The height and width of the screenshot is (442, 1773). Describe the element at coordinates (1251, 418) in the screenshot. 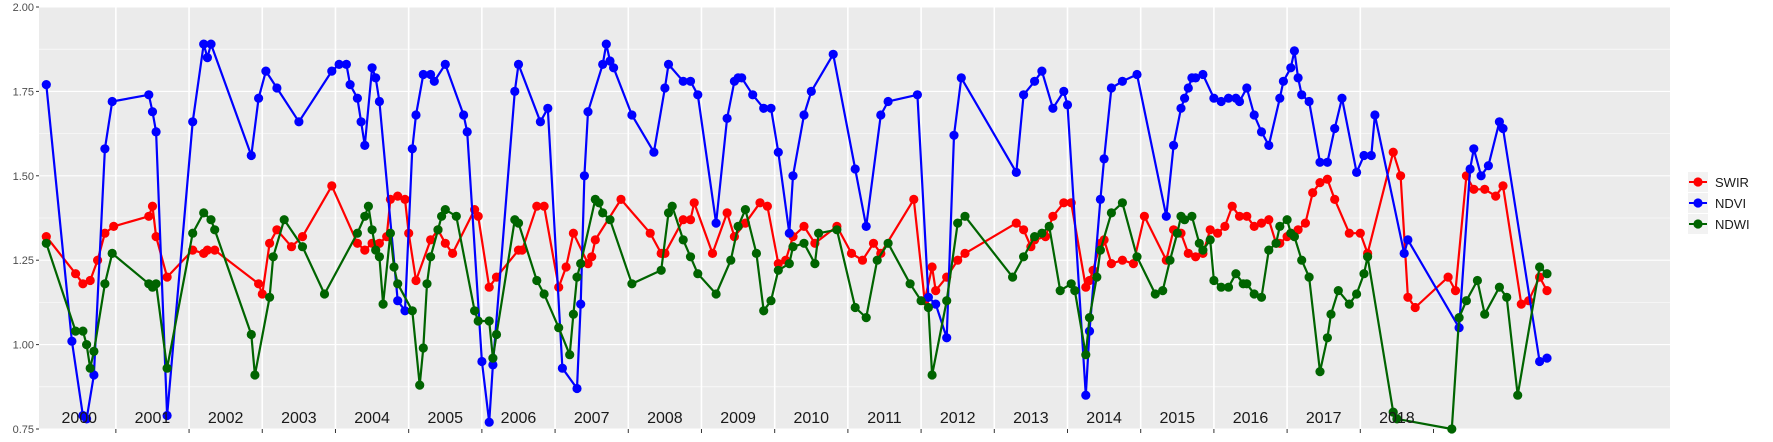

I see `year-label: 2016` at that location.